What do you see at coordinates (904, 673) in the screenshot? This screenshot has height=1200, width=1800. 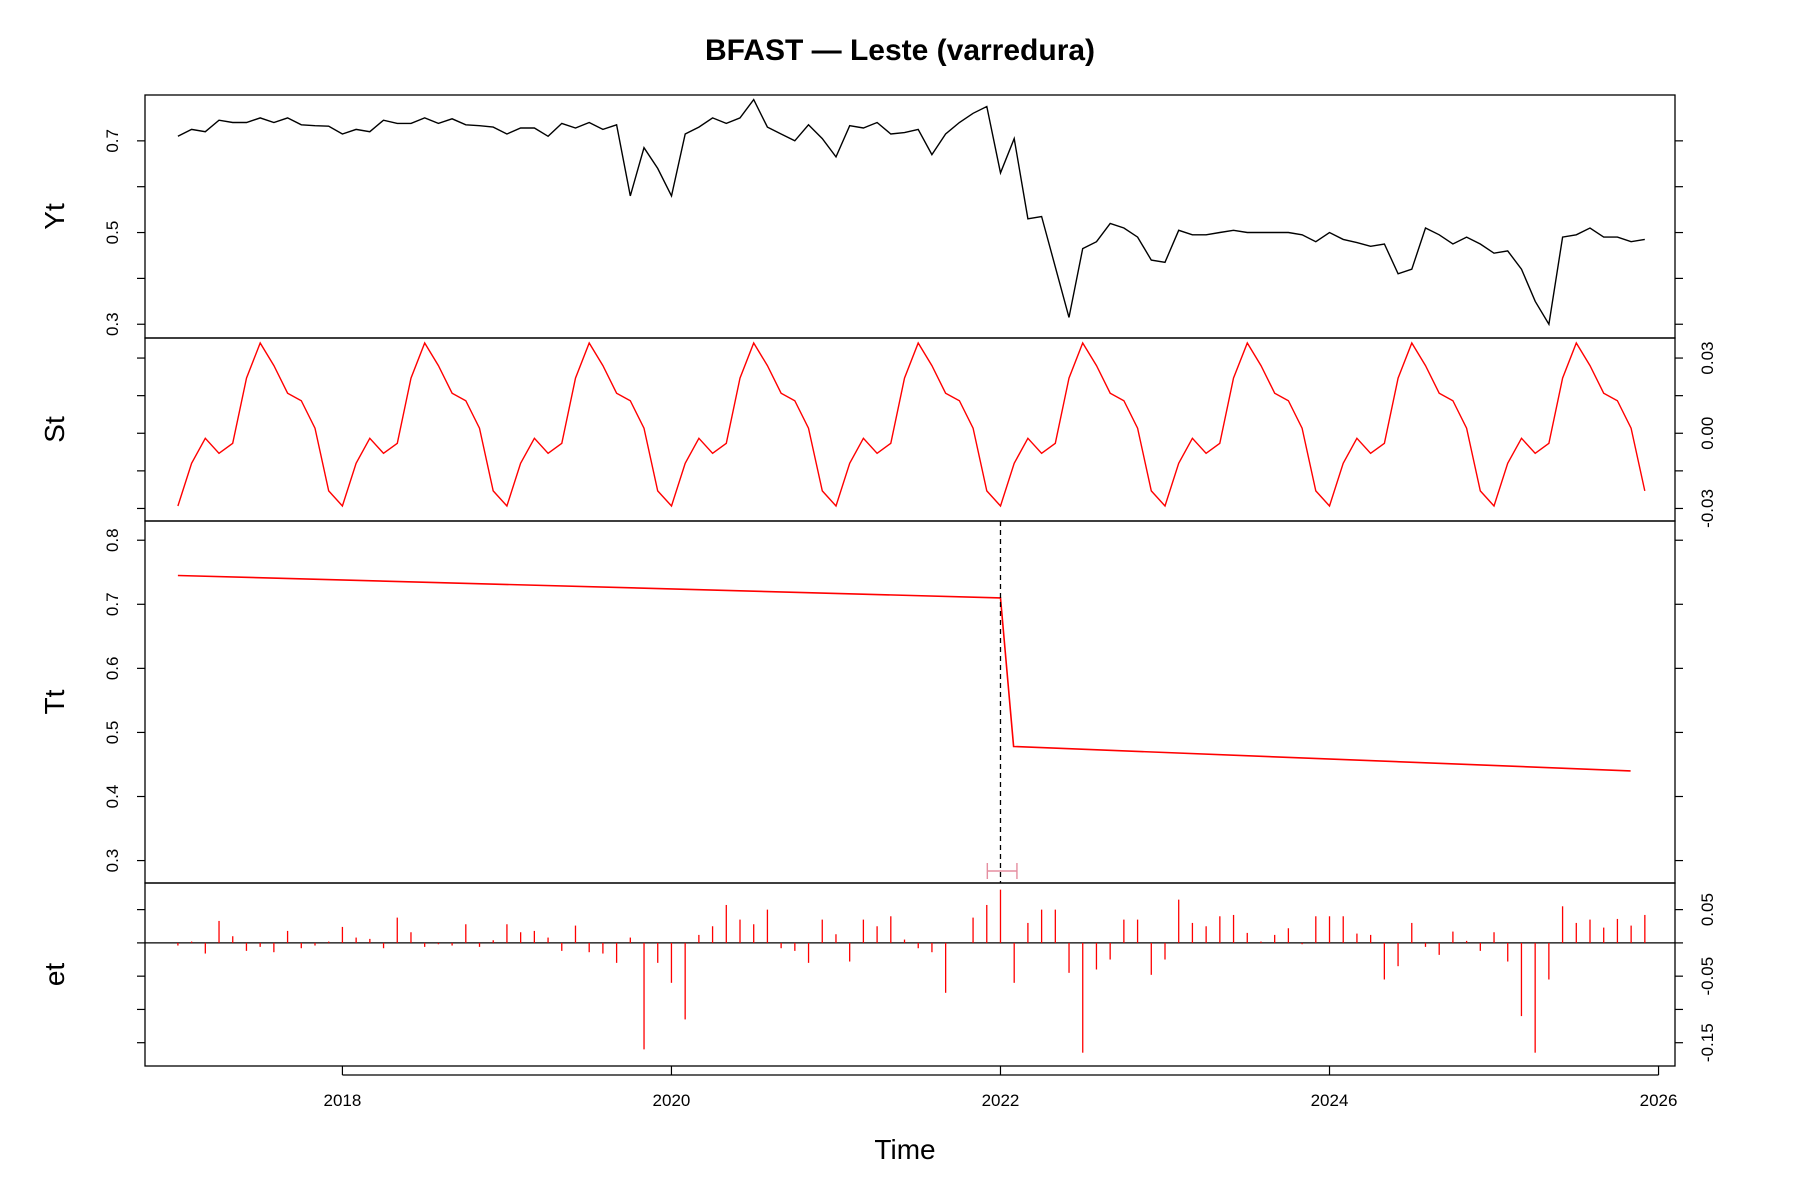 I see `series-tt-line` at bounding box center [904, 673].